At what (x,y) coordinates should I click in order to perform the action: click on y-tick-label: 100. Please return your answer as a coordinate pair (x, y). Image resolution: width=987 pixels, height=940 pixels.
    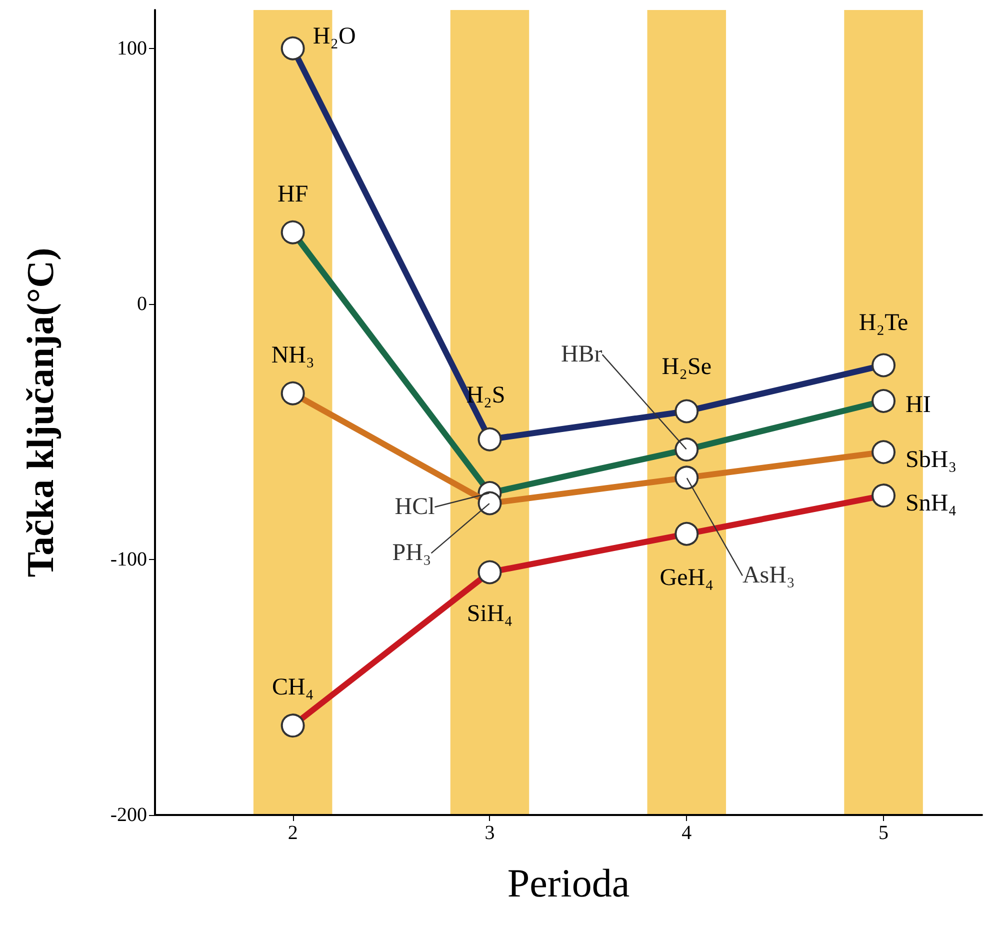
    Looking at the image, I should click on (132, 48).